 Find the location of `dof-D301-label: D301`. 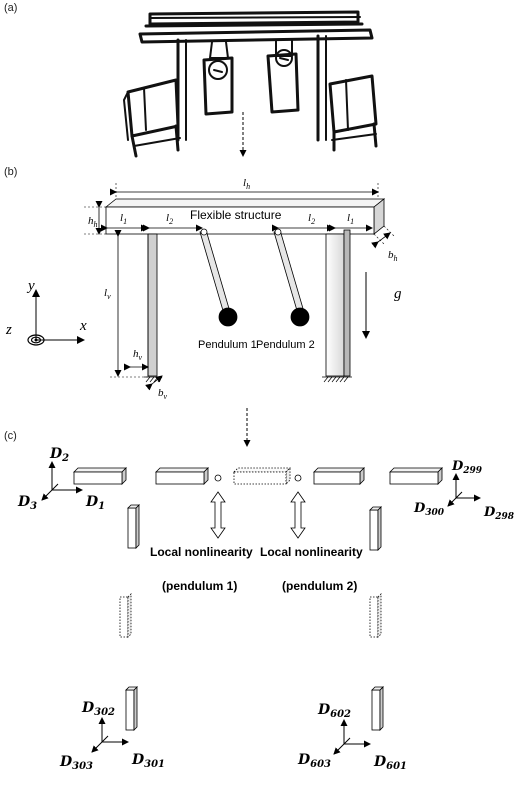

dof-D301-label: D301 is located at coordinates (148, 761).